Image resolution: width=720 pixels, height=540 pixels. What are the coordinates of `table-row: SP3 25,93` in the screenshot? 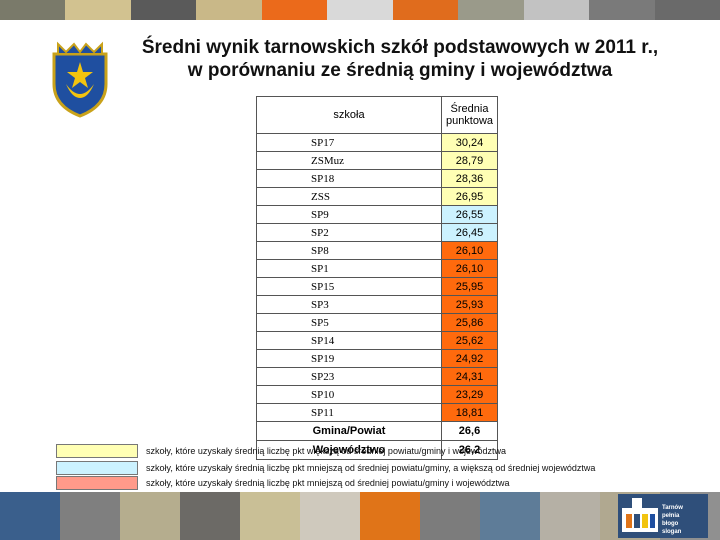 It's located at (377, 304).